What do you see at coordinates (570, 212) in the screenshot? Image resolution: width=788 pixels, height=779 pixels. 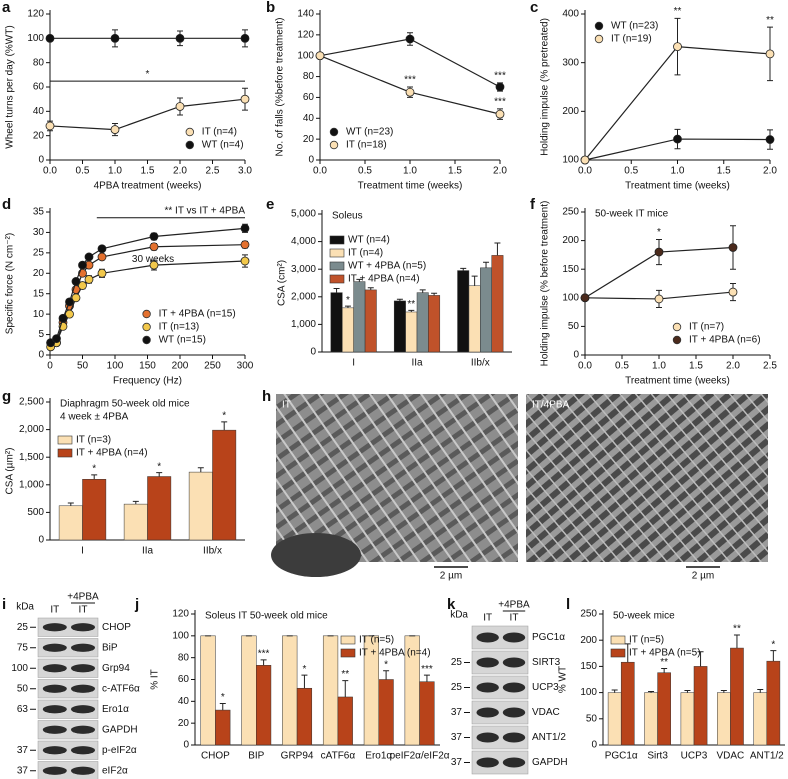 I see `y-tick-label: 250` at bounding box center [570, 212].